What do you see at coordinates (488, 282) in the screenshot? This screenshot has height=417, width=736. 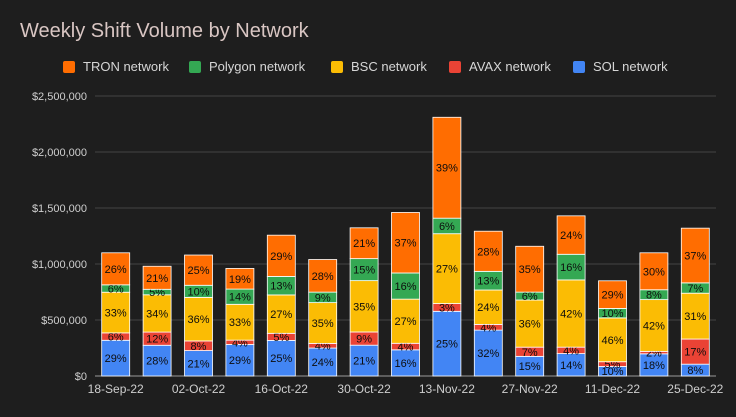 I see `data-label: 13%` at bounding box center [488, 282].